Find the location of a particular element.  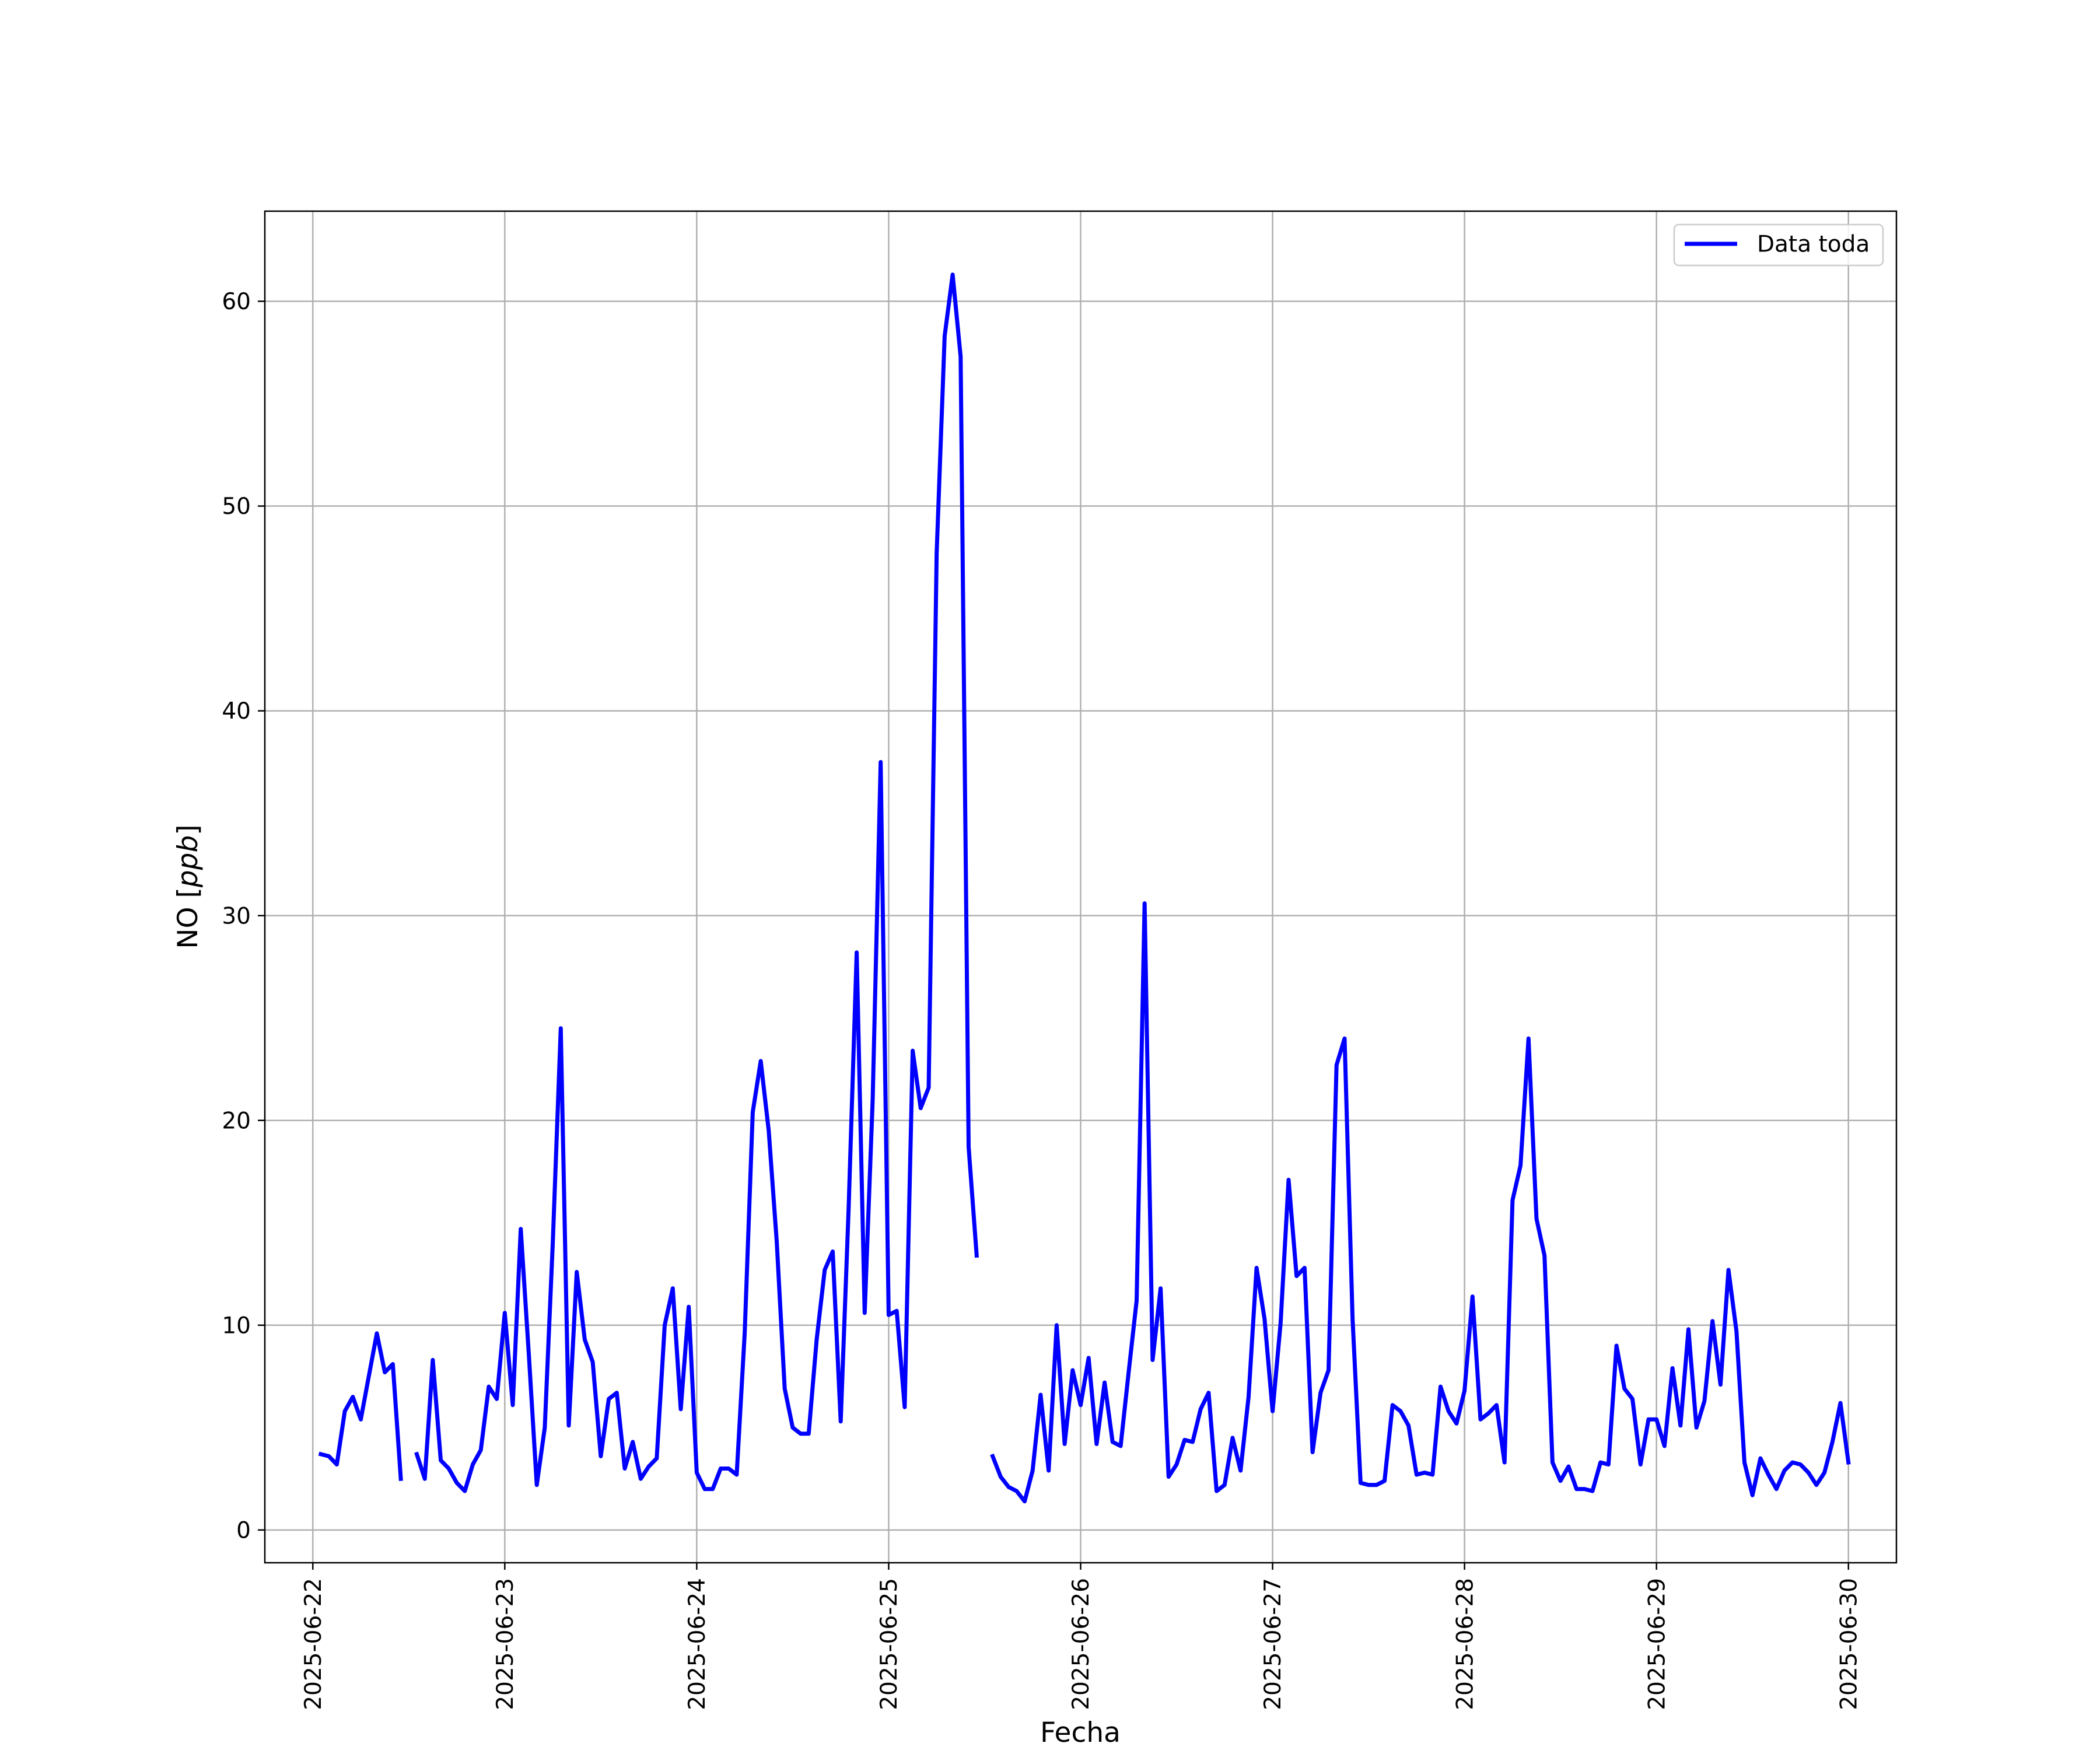

y-tick-label: 50 is located at coordinates (236, 507).